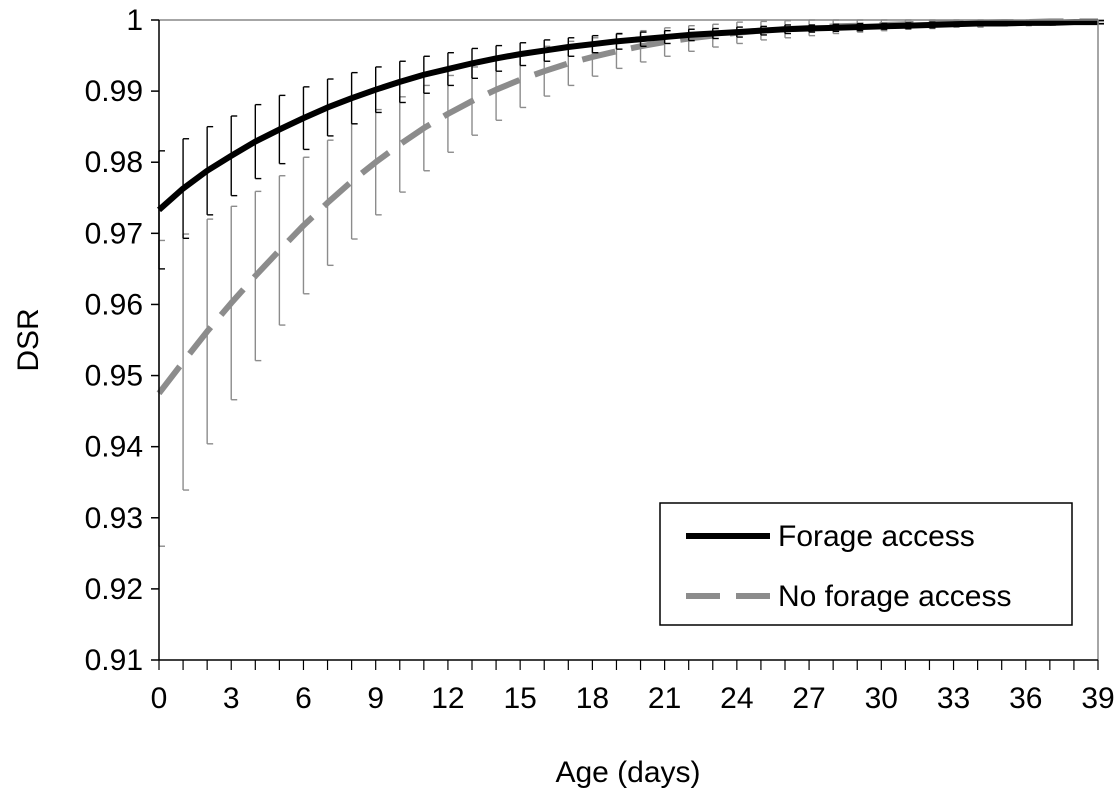 The height and width of the screenshot is (792, 1119). Describe the element at coordinates (808, 698) in the screenshot. I see `x-tick-label: 27` at that location.